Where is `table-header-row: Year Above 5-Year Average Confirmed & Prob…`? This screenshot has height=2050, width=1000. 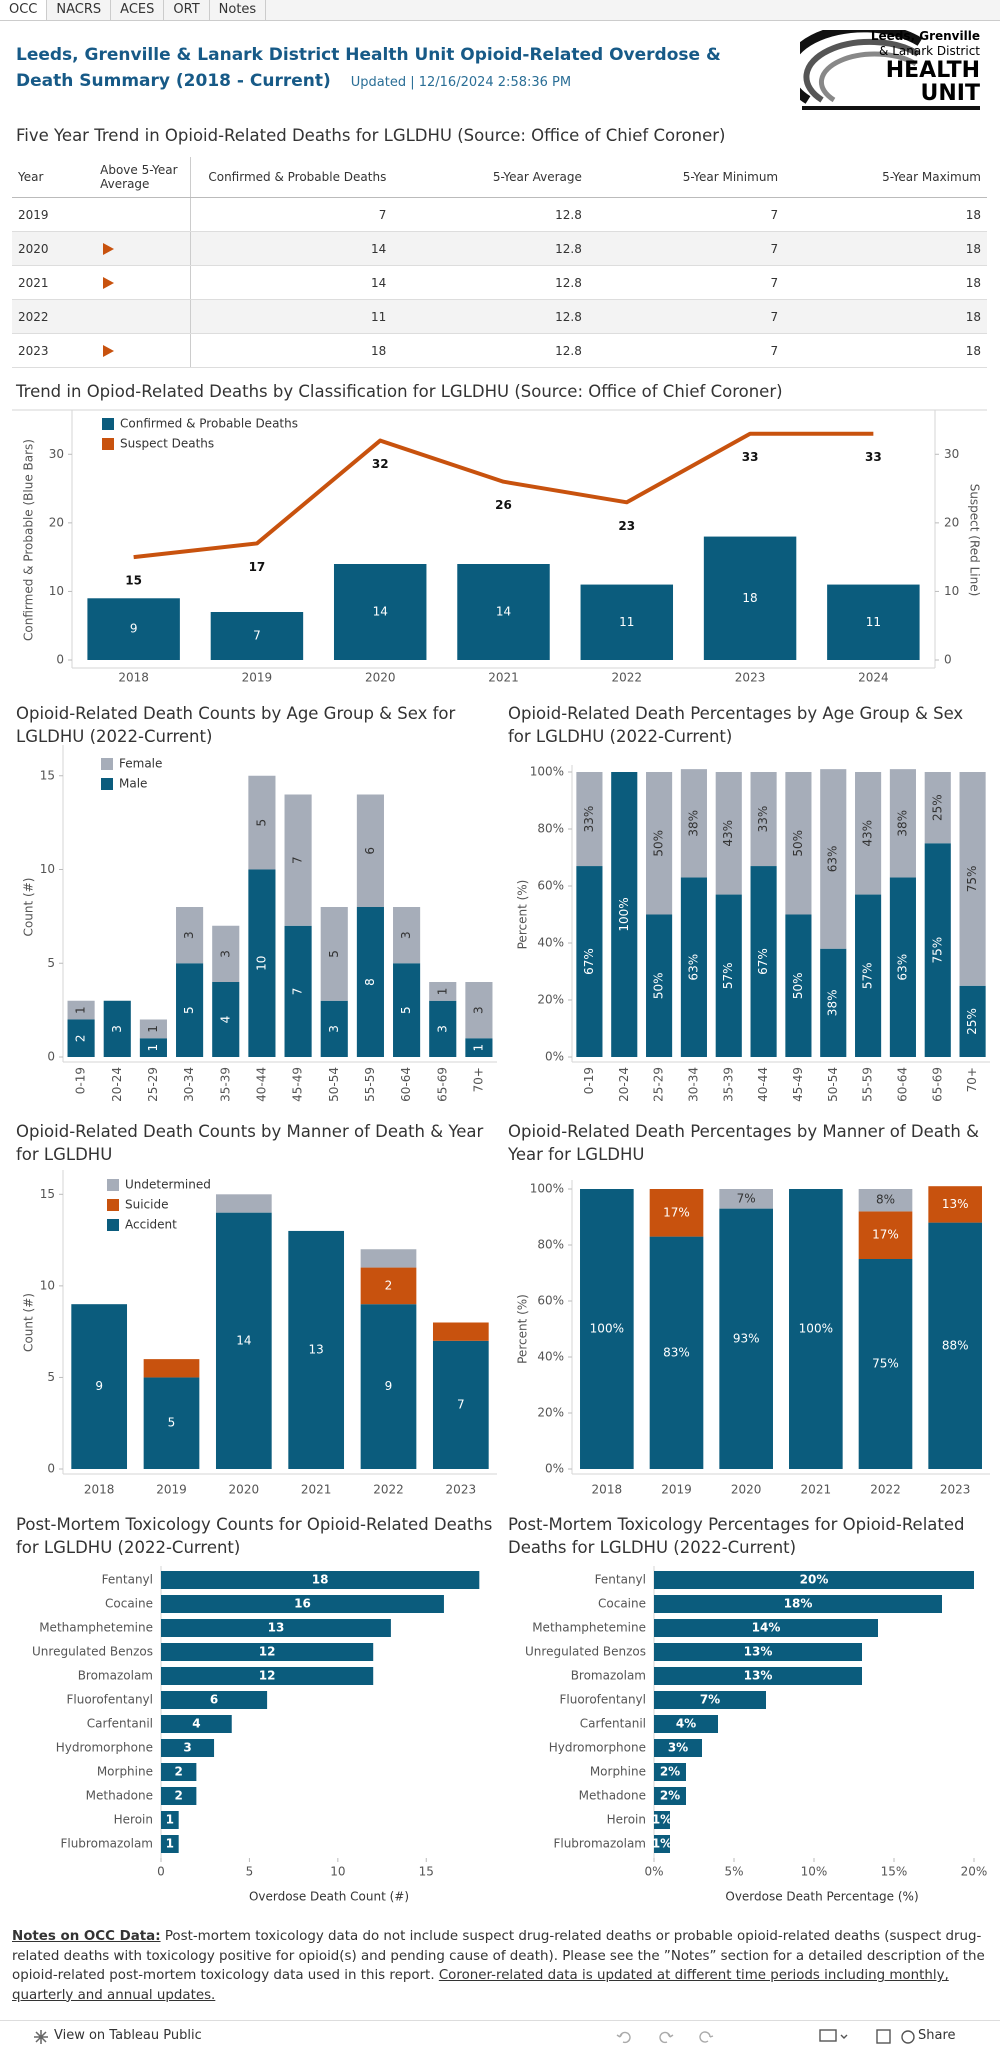
table-header-row: Year Above 5-Year Average Confirmed & Prob… is located at coordinates (499, 177).